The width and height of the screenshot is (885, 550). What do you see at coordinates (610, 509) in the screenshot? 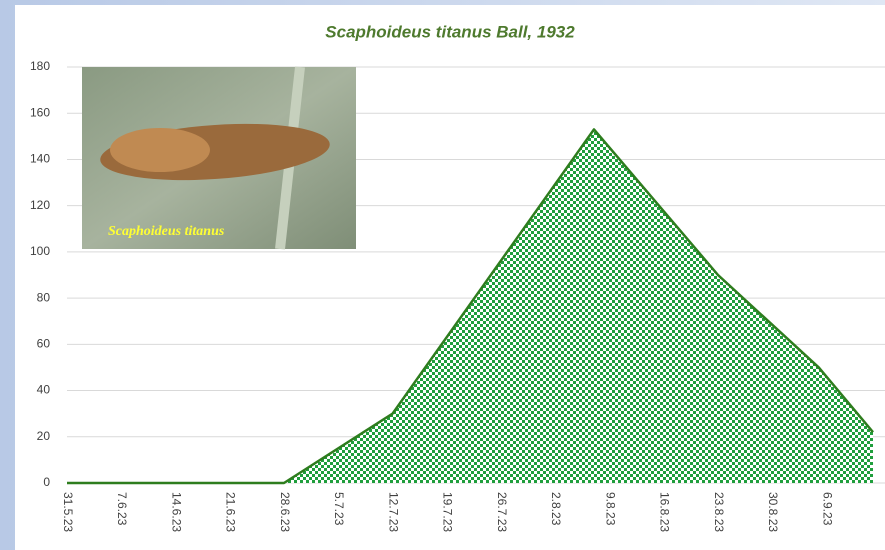
I see `x-tick-label: 9.8.23` at bounding box center [610, 509].